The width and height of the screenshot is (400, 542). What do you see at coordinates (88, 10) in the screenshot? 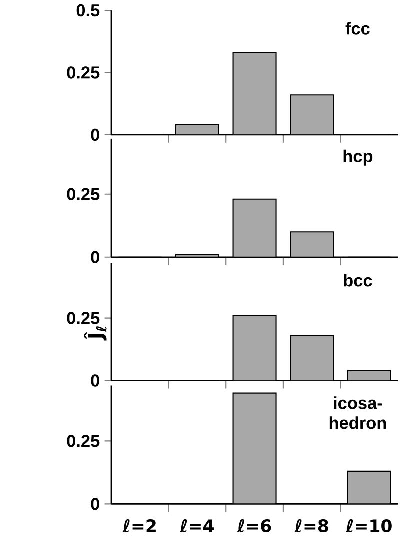
I see `y-tick-label: 0.5` at bounding box center [88, 10].